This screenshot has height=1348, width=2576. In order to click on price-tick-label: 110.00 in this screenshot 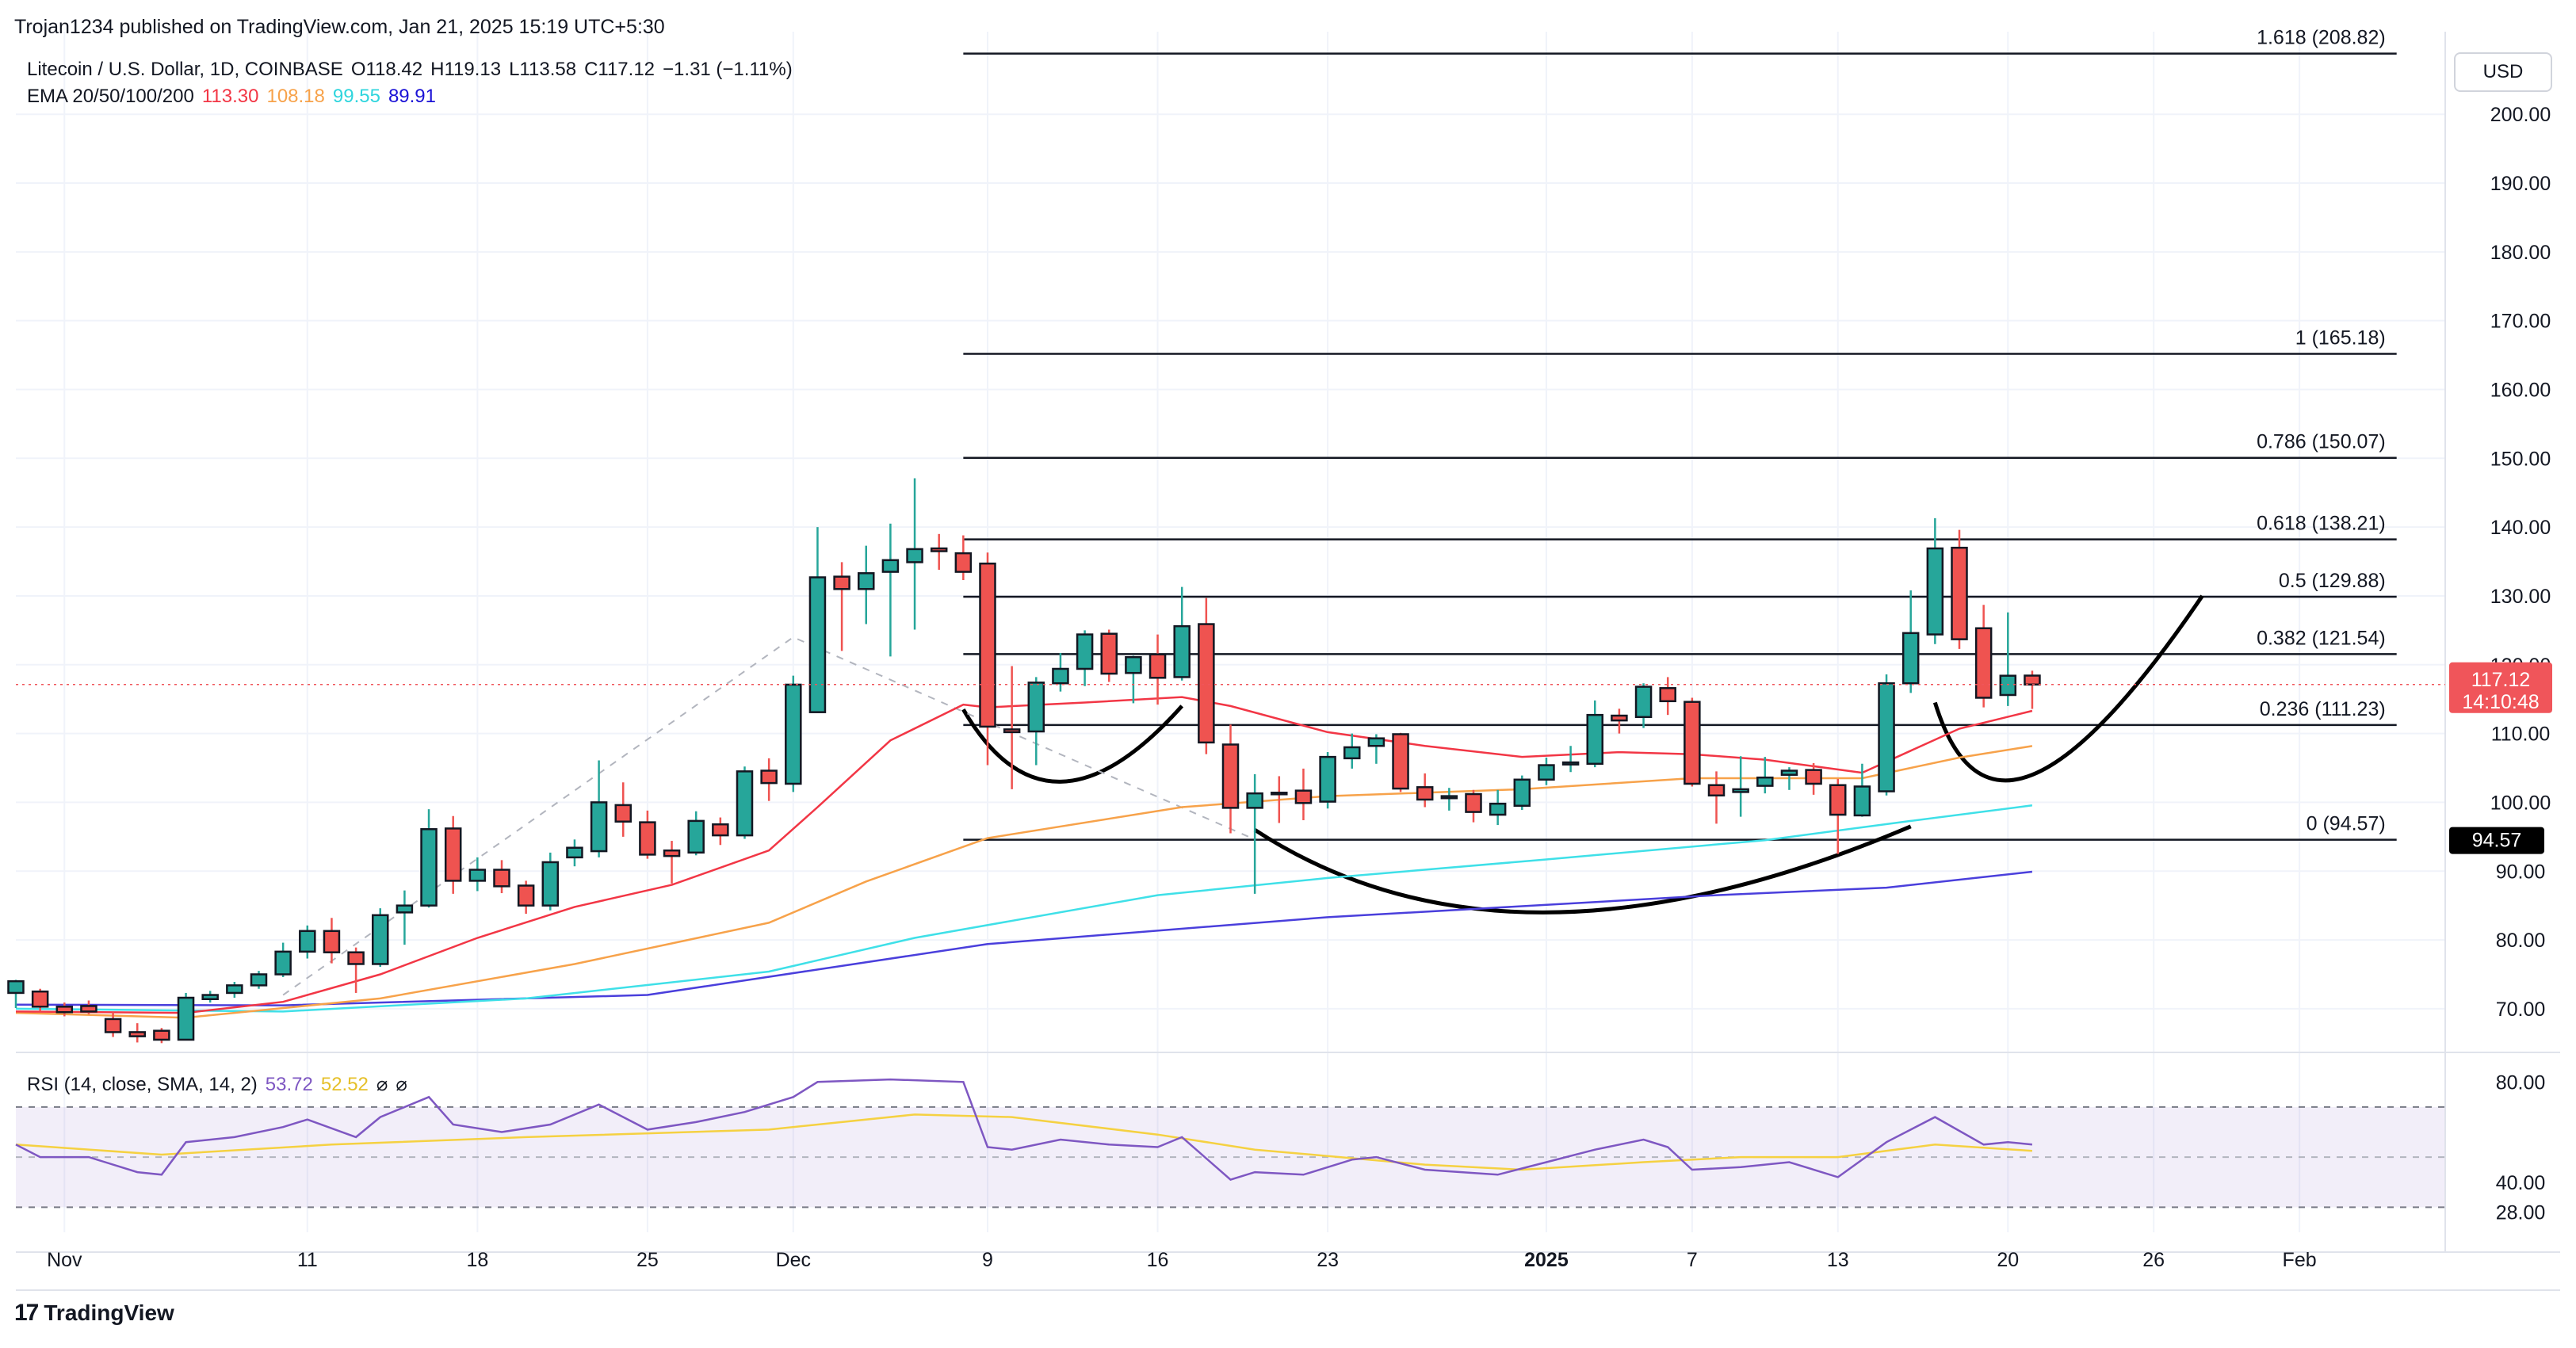, I will do `click(2521, 735)`.